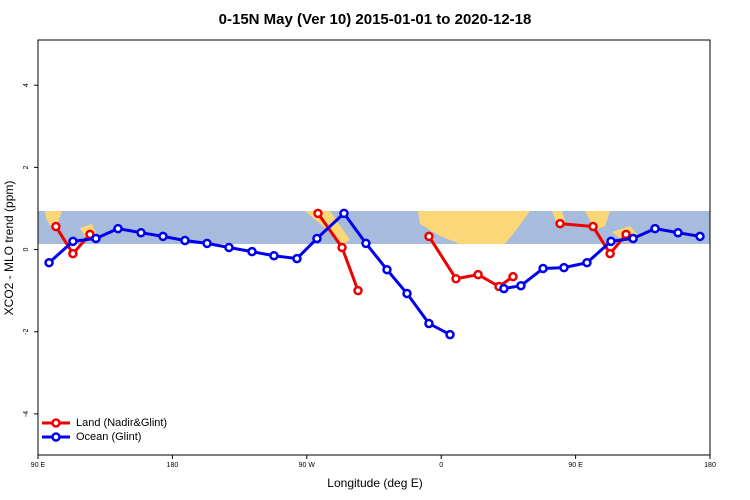 This screenshot has width=750, height=500. What do you see at coordinates (307, 465) in the screenshot?
I see `x-tick-label: 90 W` at bounding box center [307, 465].